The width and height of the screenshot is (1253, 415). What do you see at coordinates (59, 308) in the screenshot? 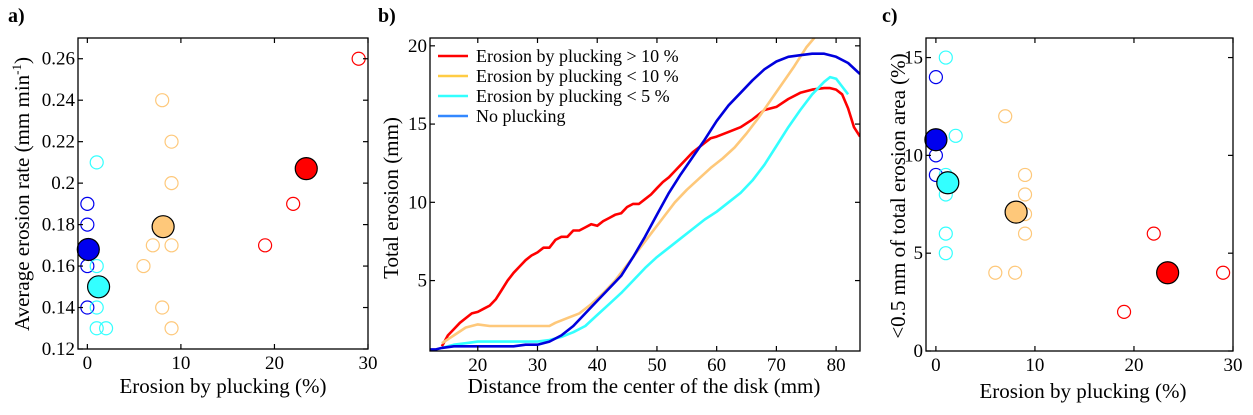
I see `y-tick-label: 0.14` at bounding box center [59, 308].